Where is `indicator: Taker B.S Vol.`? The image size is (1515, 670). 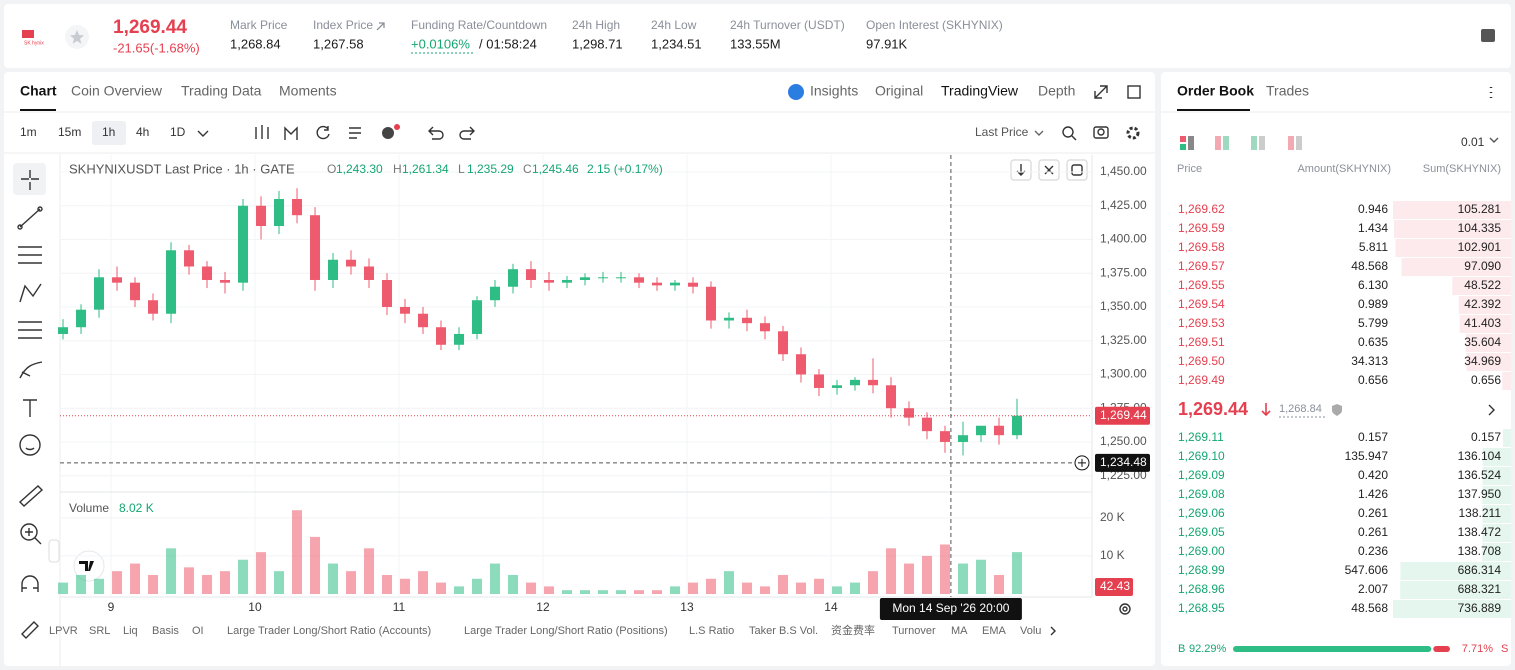 indicator: Taker B.S Vol. is located at coordinates (783, 631).